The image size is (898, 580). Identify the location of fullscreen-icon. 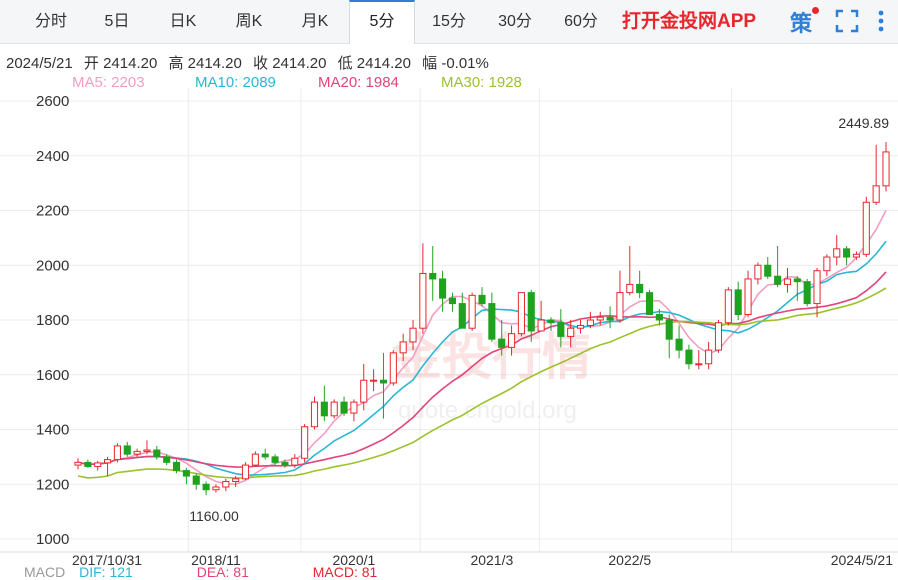
(847, 21).